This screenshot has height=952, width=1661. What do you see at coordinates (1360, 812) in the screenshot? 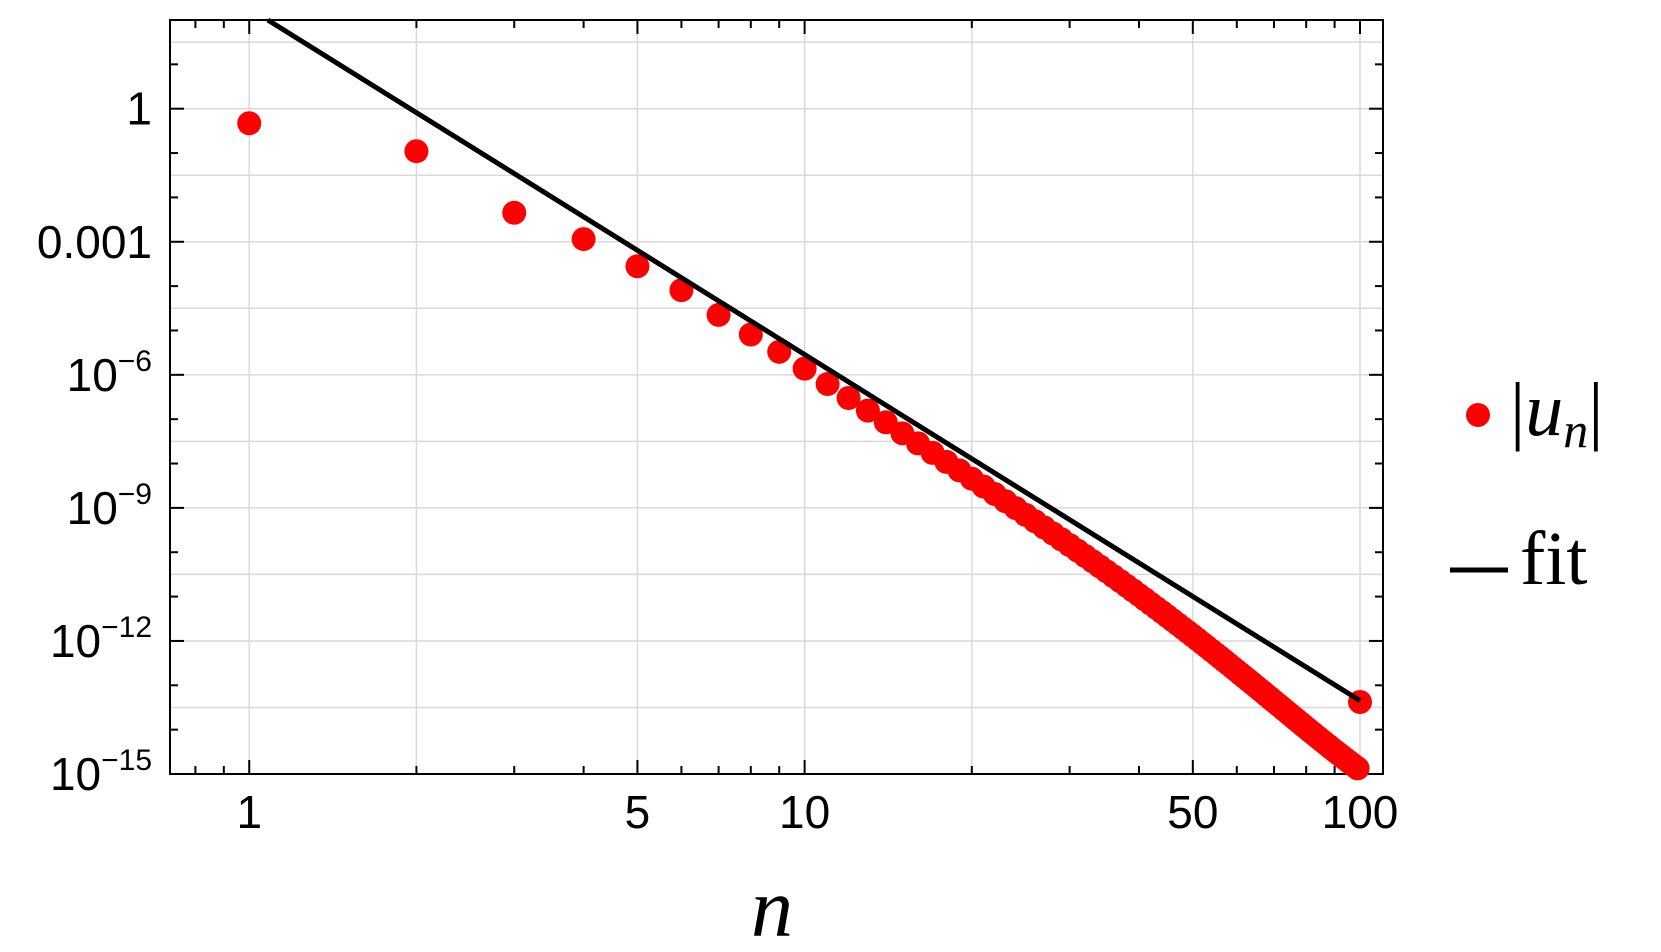
I see `x-tick-label: 100` at bounding box center [1360, 812].